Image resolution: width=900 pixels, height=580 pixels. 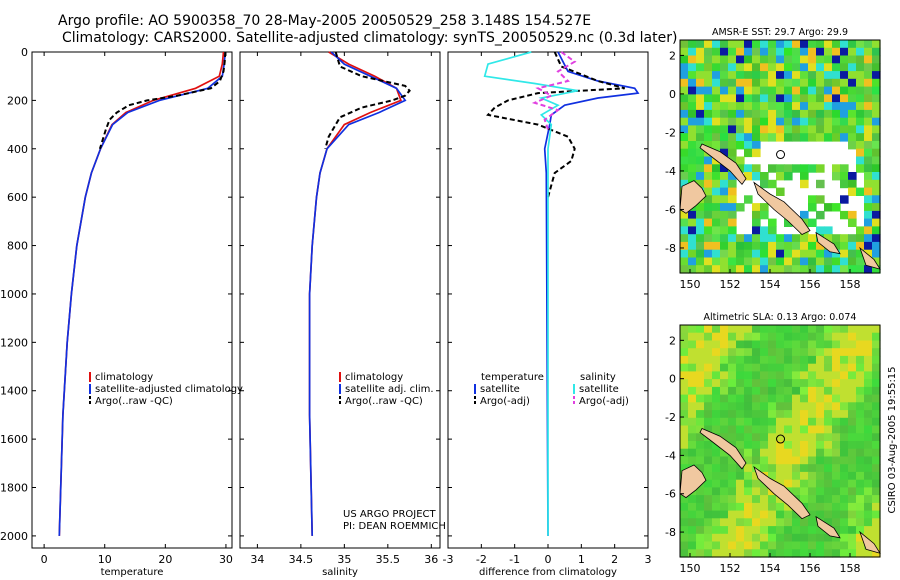 What do you see at coordinates (226, 559) in the screenshot?
I see `temperature-x-tick-label: 30` at bounding box center [226, 559].